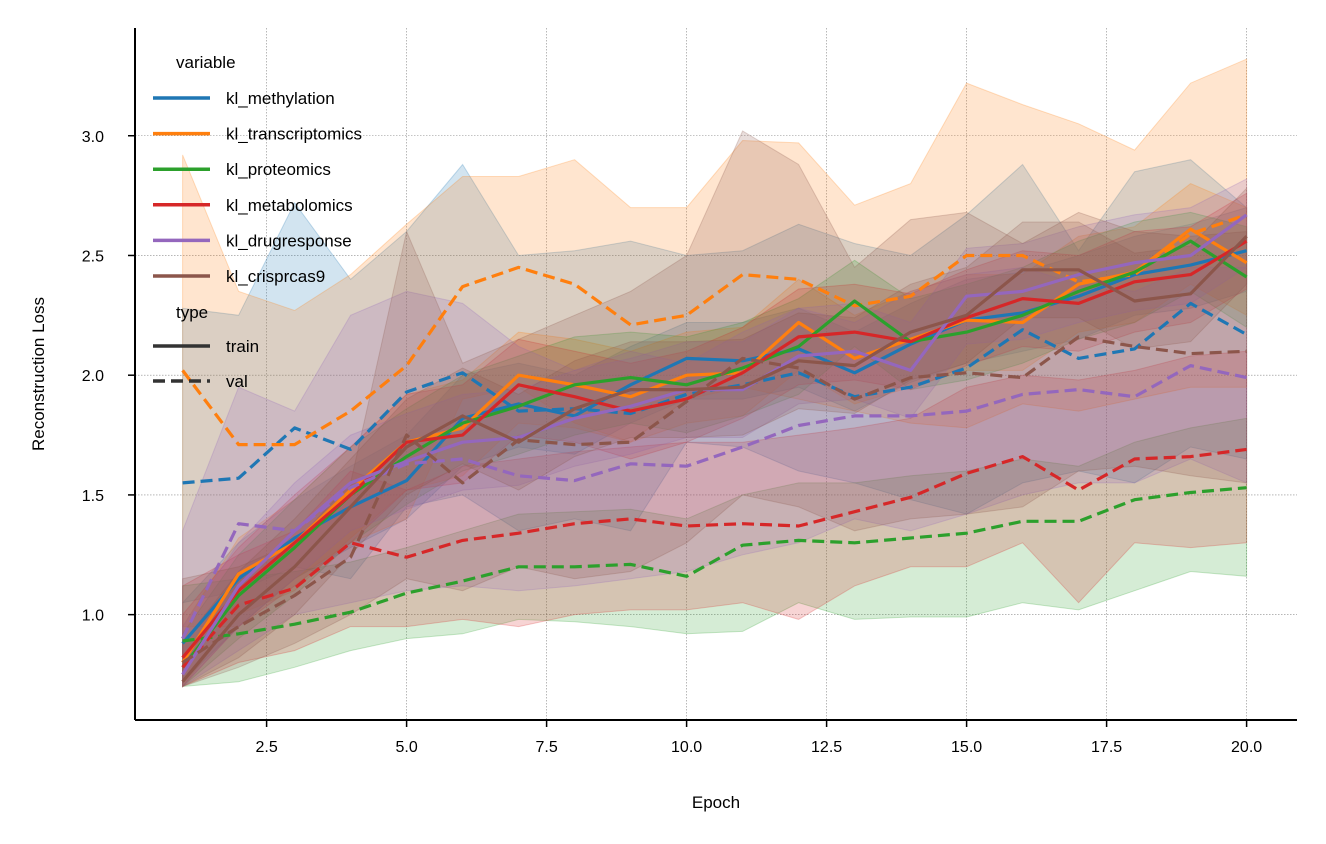 The height and width of the screenshot is (844, 1326). What do you see at coordinates (294, 134) in the screenshot?
I see `legend-entry-kl_transcriptomics: kl_transcriptomics` at bounding box center [294, 134].